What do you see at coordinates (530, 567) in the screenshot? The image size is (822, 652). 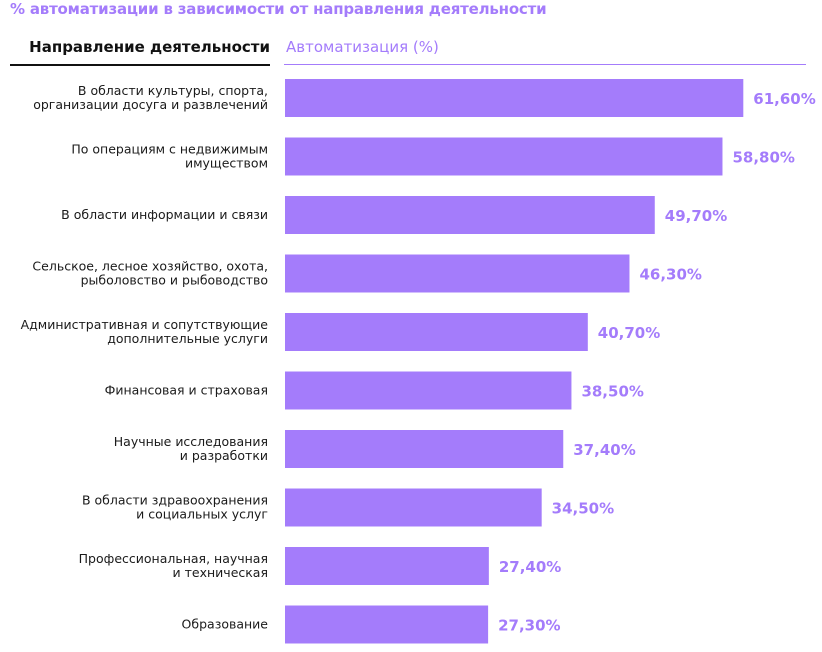 I see `value-label-9: 27,40%` at bounding box center [530, 567].